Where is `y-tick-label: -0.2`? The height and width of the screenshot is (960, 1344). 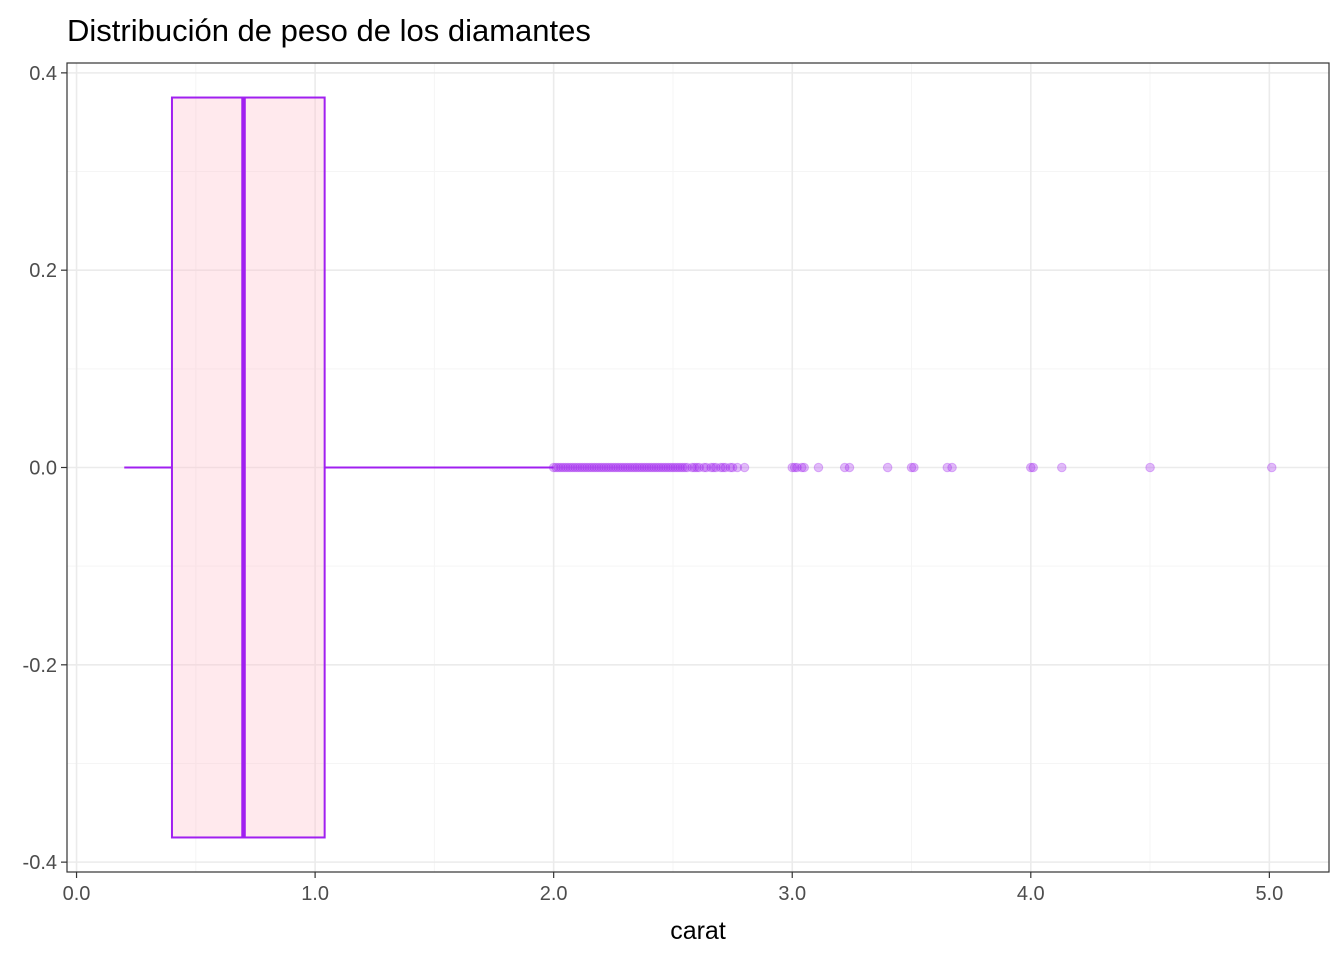 y-tick-label: -0.2 is located at coordinates (40, 666).